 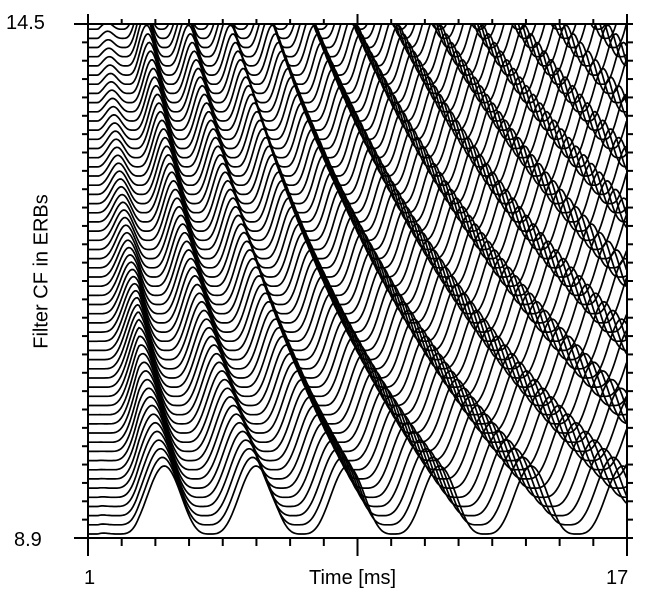 I want to click on y-tick-label-bottom: 8.9, so click(x=28, y=540).